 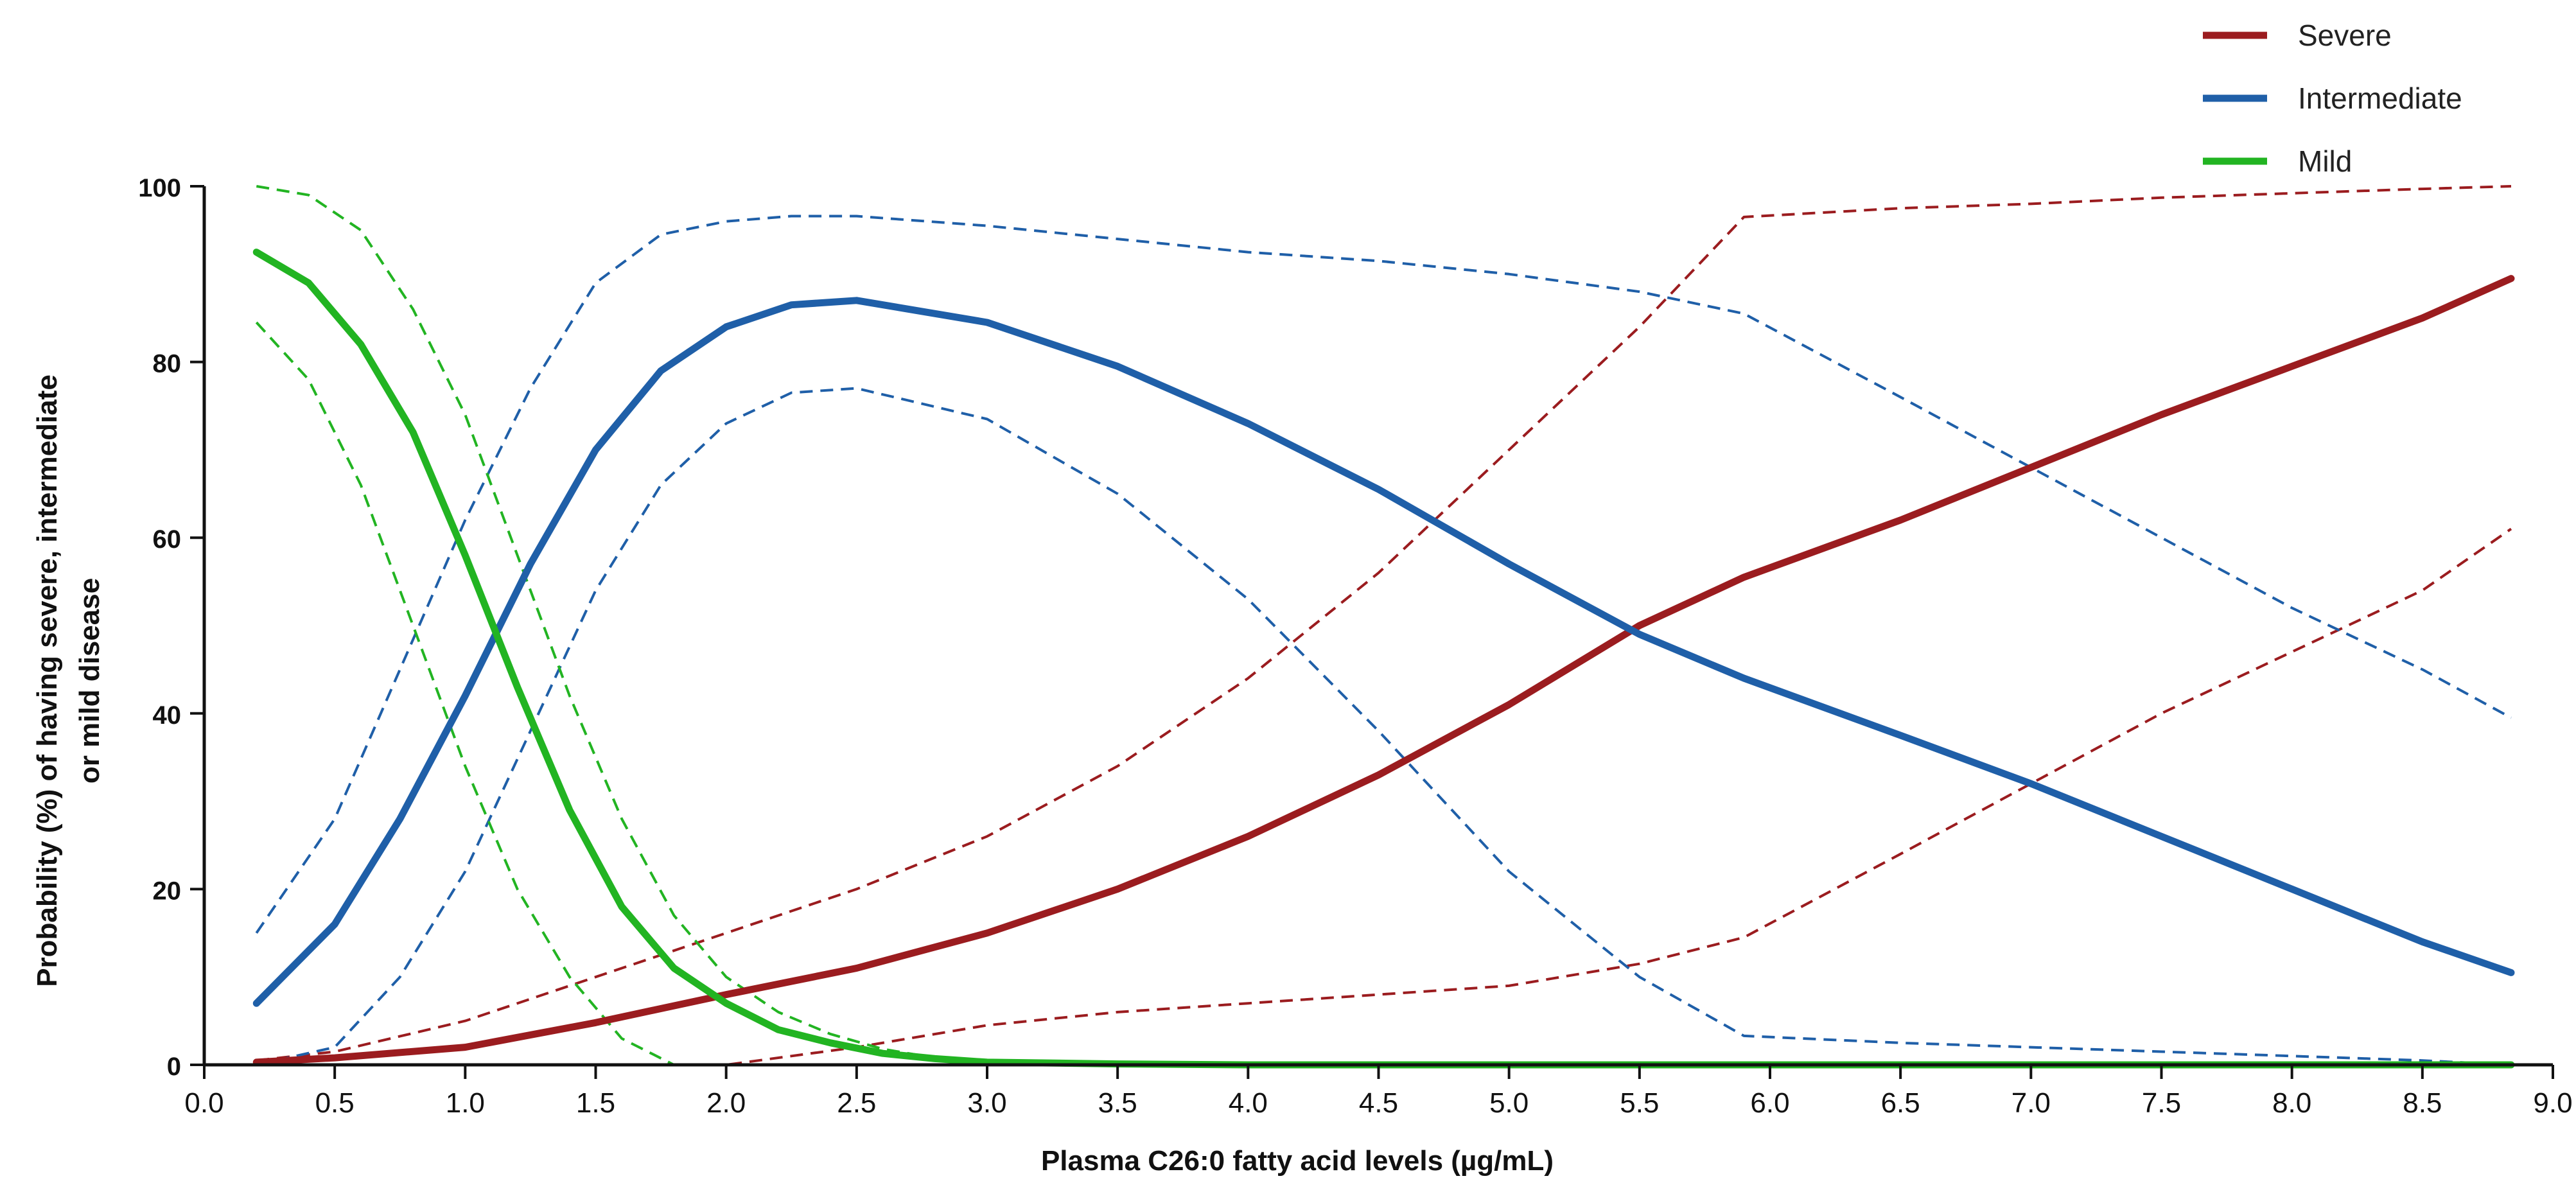 What do you see at coordinates (335, 1103) in the screenshot?
I see `x-tick-label: 0.5` at bounding box center [335, 1103].